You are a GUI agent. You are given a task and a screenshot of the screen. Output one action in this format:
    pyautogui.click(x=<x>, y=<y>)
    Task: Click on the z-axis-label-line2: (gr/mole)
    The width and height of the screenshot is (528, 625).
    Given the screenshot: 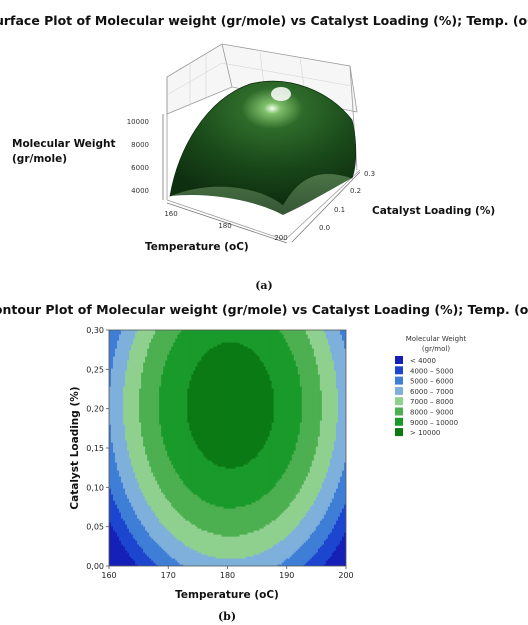 What is the action you would take?
    pyautogui.click(x=39, y=159)
    